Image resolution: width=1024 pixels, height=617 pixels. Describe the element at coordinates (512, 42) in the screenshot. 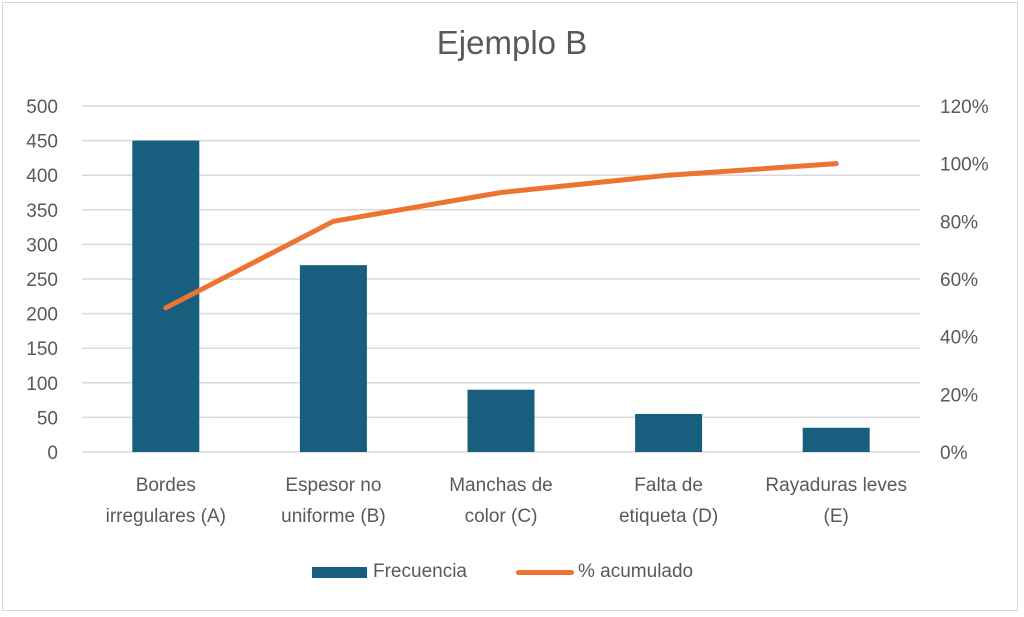

I see `chart-title: Ejemplo B` at that location.